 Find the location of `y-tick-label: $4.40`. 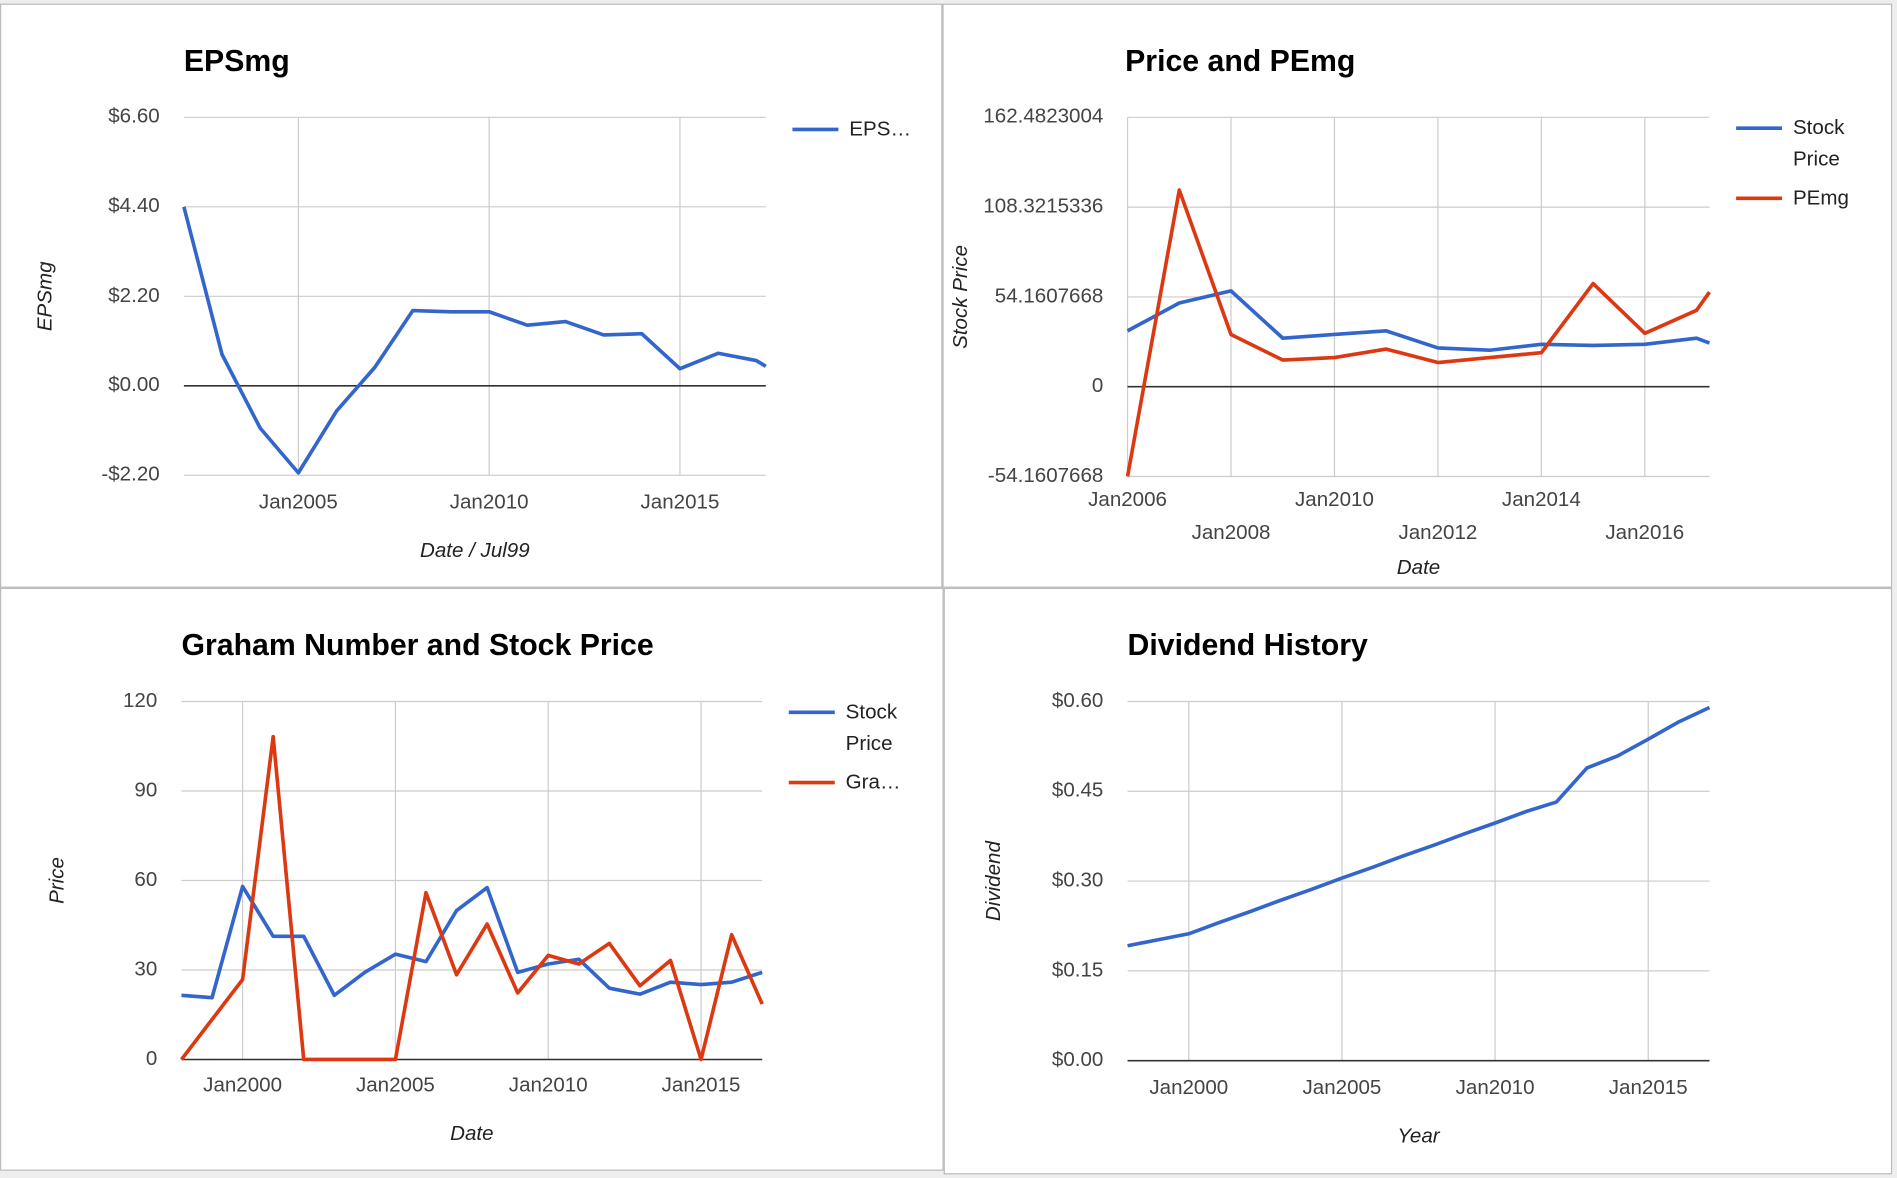

y-tick-label: $4.40 is located at coordinates (133, 205).